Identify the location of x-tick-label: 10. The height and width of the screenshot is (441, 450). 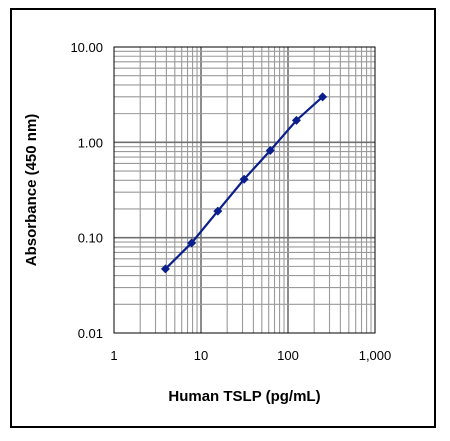
(201, 355).